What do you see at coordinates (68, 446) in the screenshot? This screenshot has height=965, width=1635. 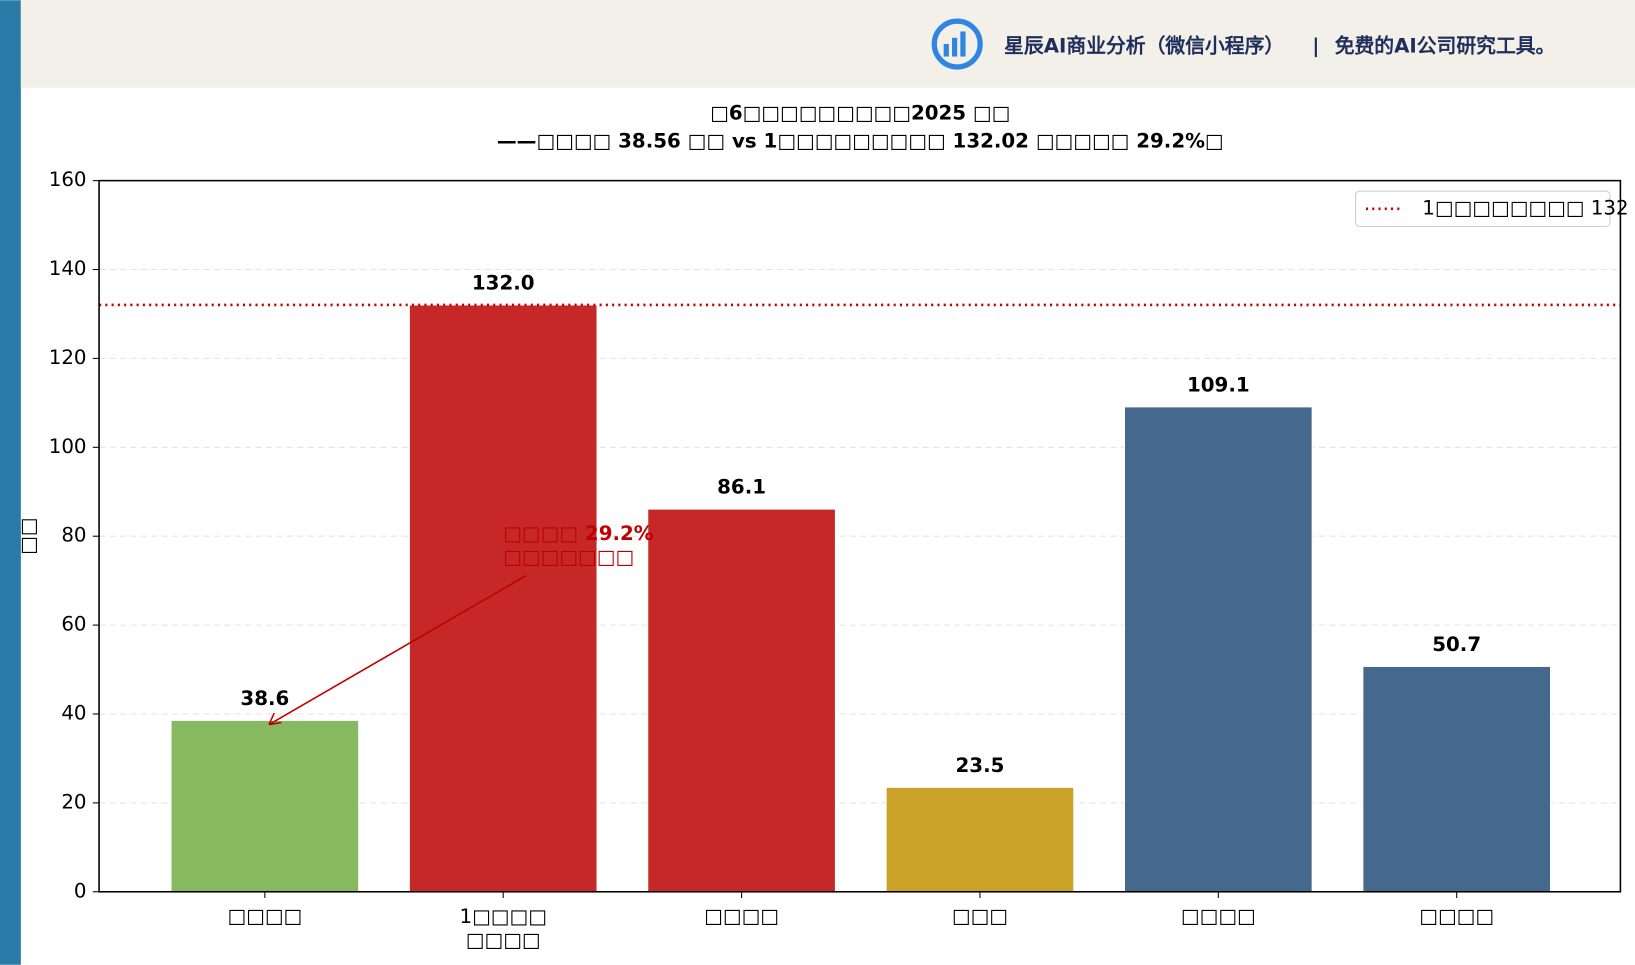 I see `y-tick-label: 100` at bounding box center [68, 446].